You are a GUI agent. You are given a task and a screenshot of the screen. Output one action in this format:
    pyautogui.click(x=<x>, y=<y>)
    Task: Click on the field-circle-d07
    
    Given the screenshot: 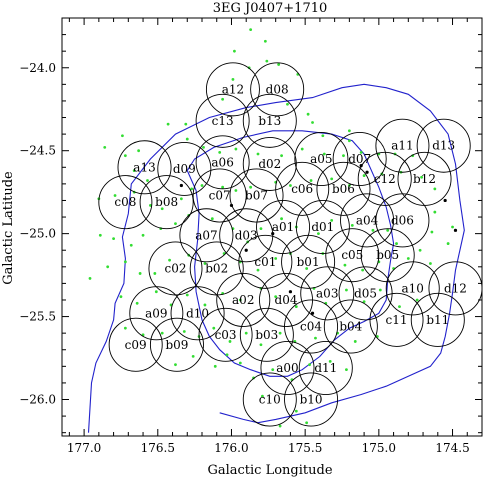 What is the action you would take?
    pyautogui.click(x=359, y=159)
    